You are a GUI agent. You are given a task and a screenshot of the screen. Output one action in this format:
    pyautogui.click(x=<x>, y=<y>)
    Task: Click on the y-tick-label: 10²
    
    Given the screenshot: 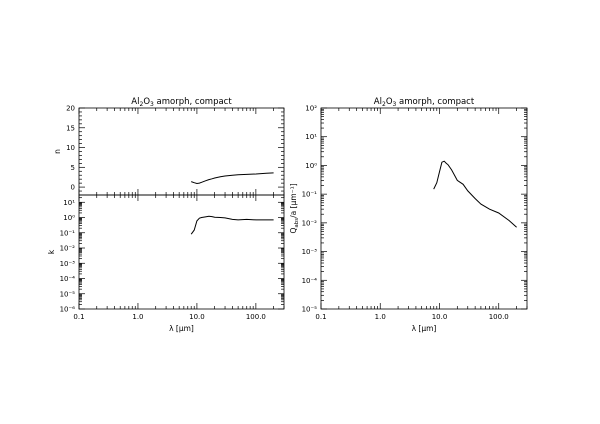 What is the action you would take?
    pyautogui.click(x=311, y=109)
    